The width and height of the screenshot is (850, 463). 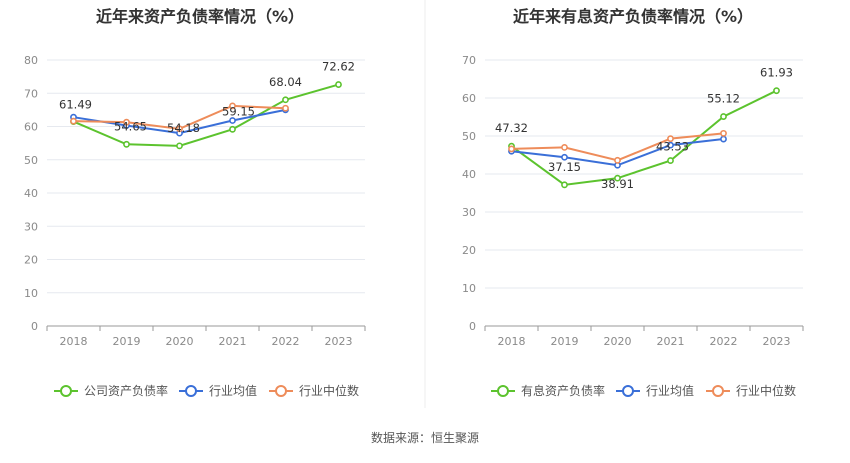 I want to click on legend-item-1: 有息资产负债率, so click(x=548, y=390).